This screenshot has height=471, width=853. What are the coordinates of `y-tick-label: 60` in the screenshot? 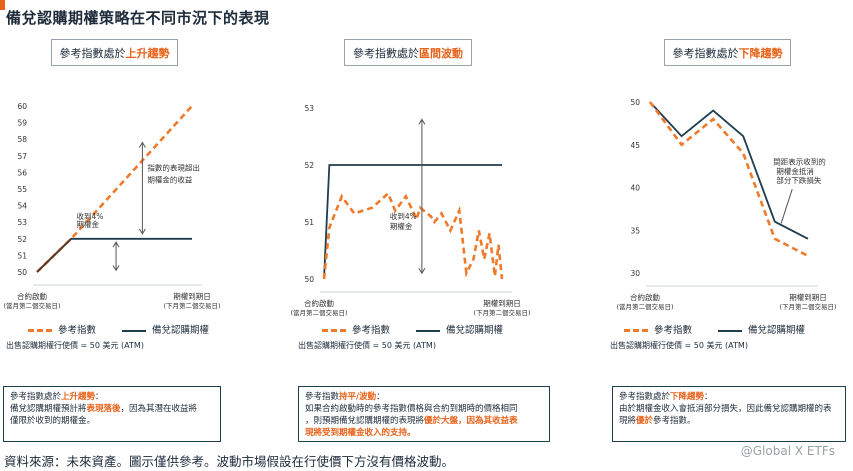 It's located at (22, 106).